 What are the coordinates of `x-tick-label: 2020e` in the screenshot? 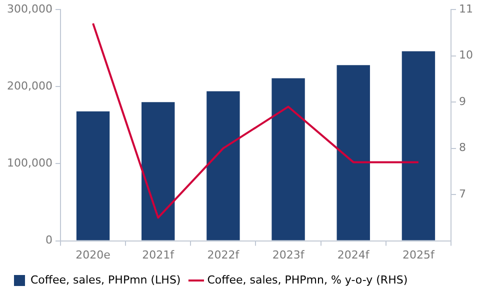 It's located at (93, 255).